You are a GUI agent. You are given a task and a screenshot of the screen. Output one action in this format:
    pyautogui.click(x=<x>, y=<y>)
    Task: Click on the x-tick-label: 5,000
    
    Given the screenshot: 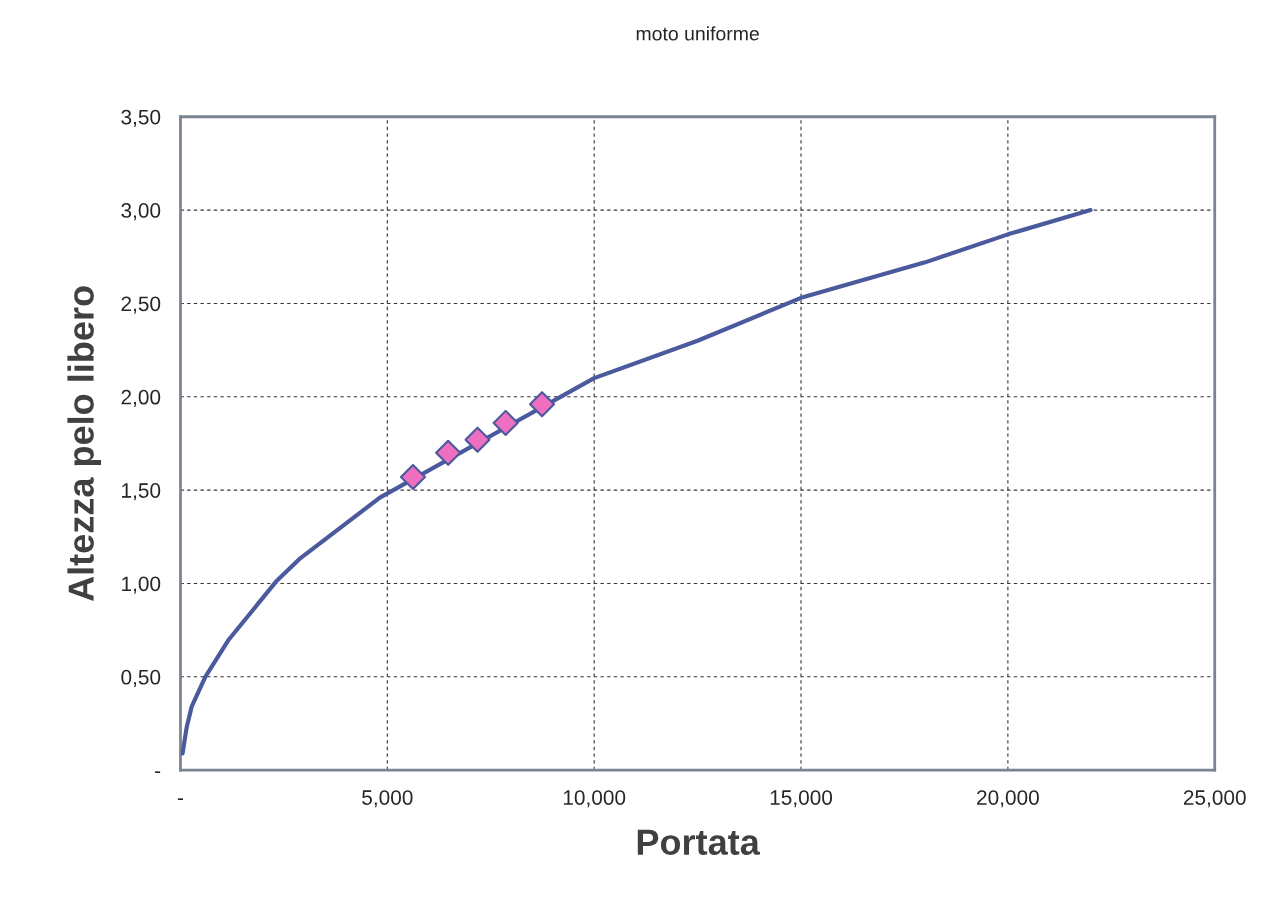 What is the action you would take?
    pyautogui.click(x=387, y=799)
    